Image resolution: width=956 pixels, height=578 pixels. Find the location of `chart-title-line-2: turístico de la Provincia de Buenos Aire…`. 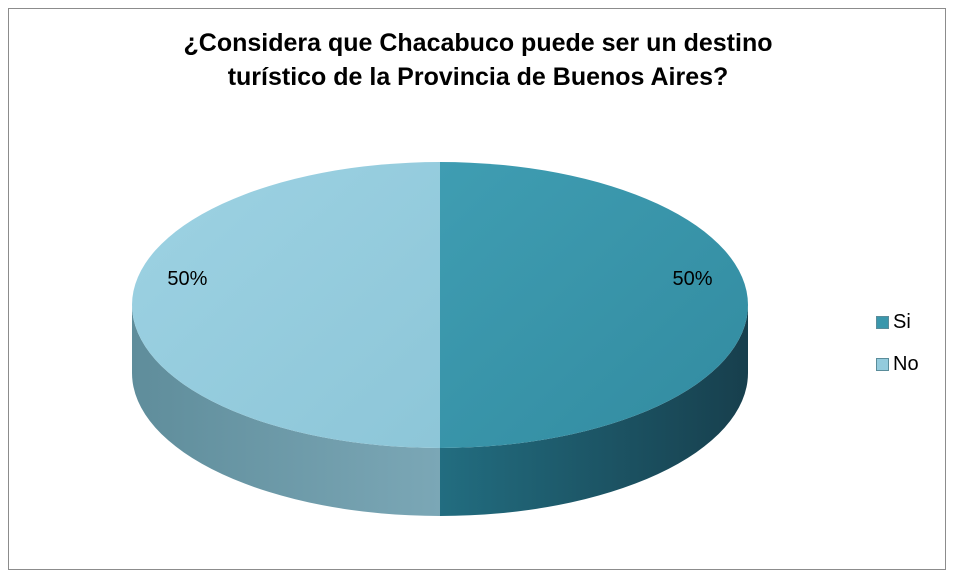

chart-title-line-2: turístico de la Provincia de Buenos Aire… is located at coordinates (478, 77).